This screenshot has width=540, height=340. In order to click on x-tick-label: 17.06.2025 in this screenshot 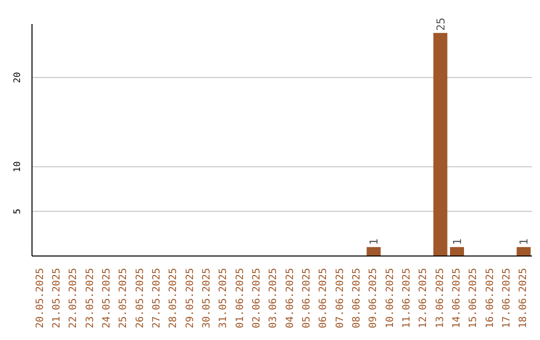, I will do `click(507, 298)`.